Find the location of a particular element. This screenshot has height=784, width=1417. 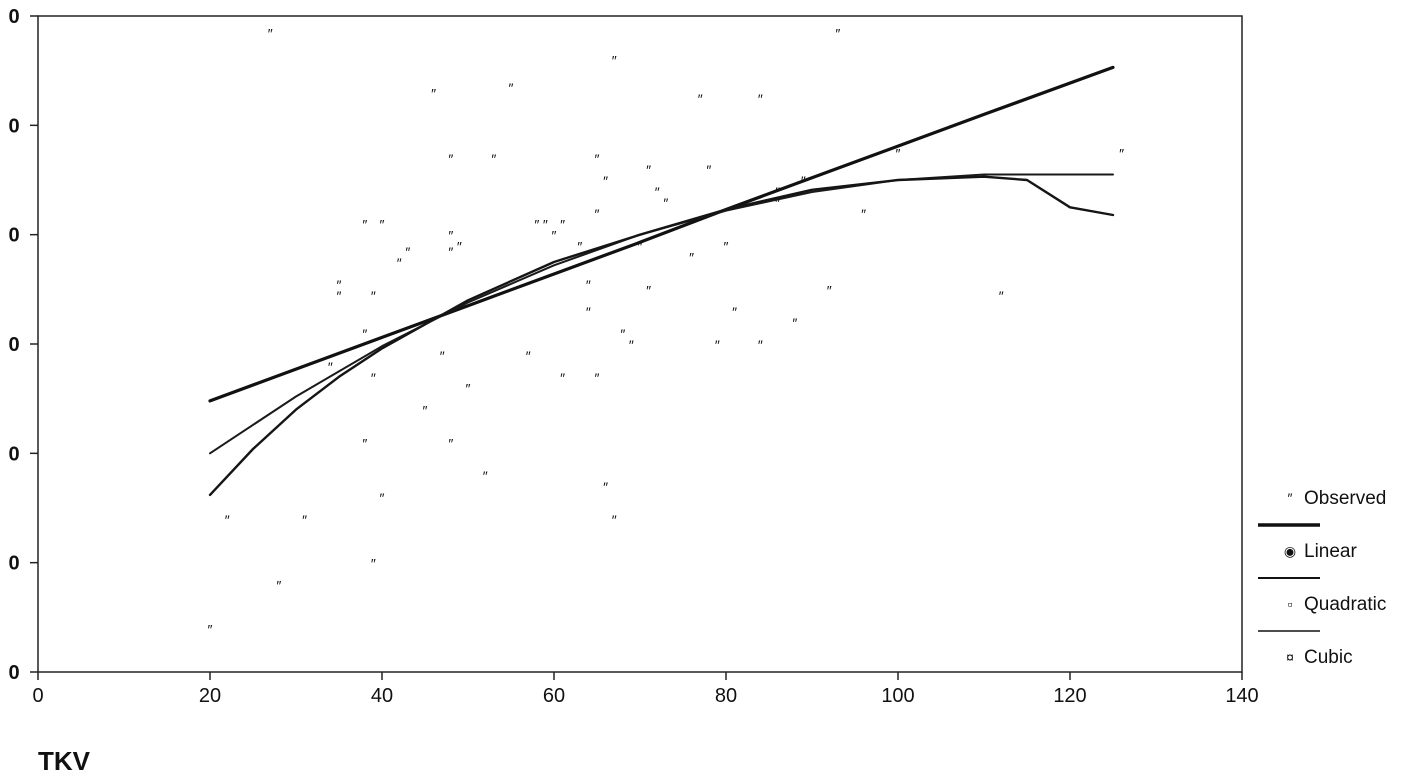

observed-point-24: ″ is located at coordinates (450, 443).